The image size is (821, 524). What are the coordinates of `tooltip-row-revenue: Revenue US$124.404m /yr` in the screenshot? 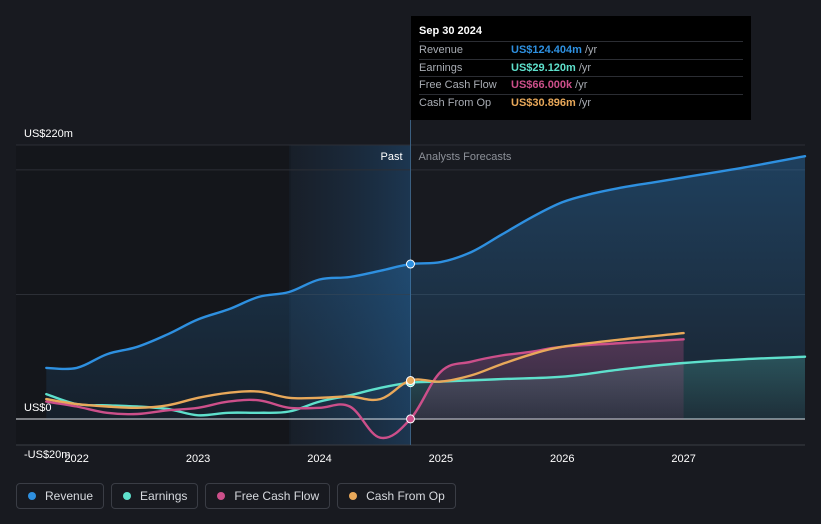 It's located at (581, 50).